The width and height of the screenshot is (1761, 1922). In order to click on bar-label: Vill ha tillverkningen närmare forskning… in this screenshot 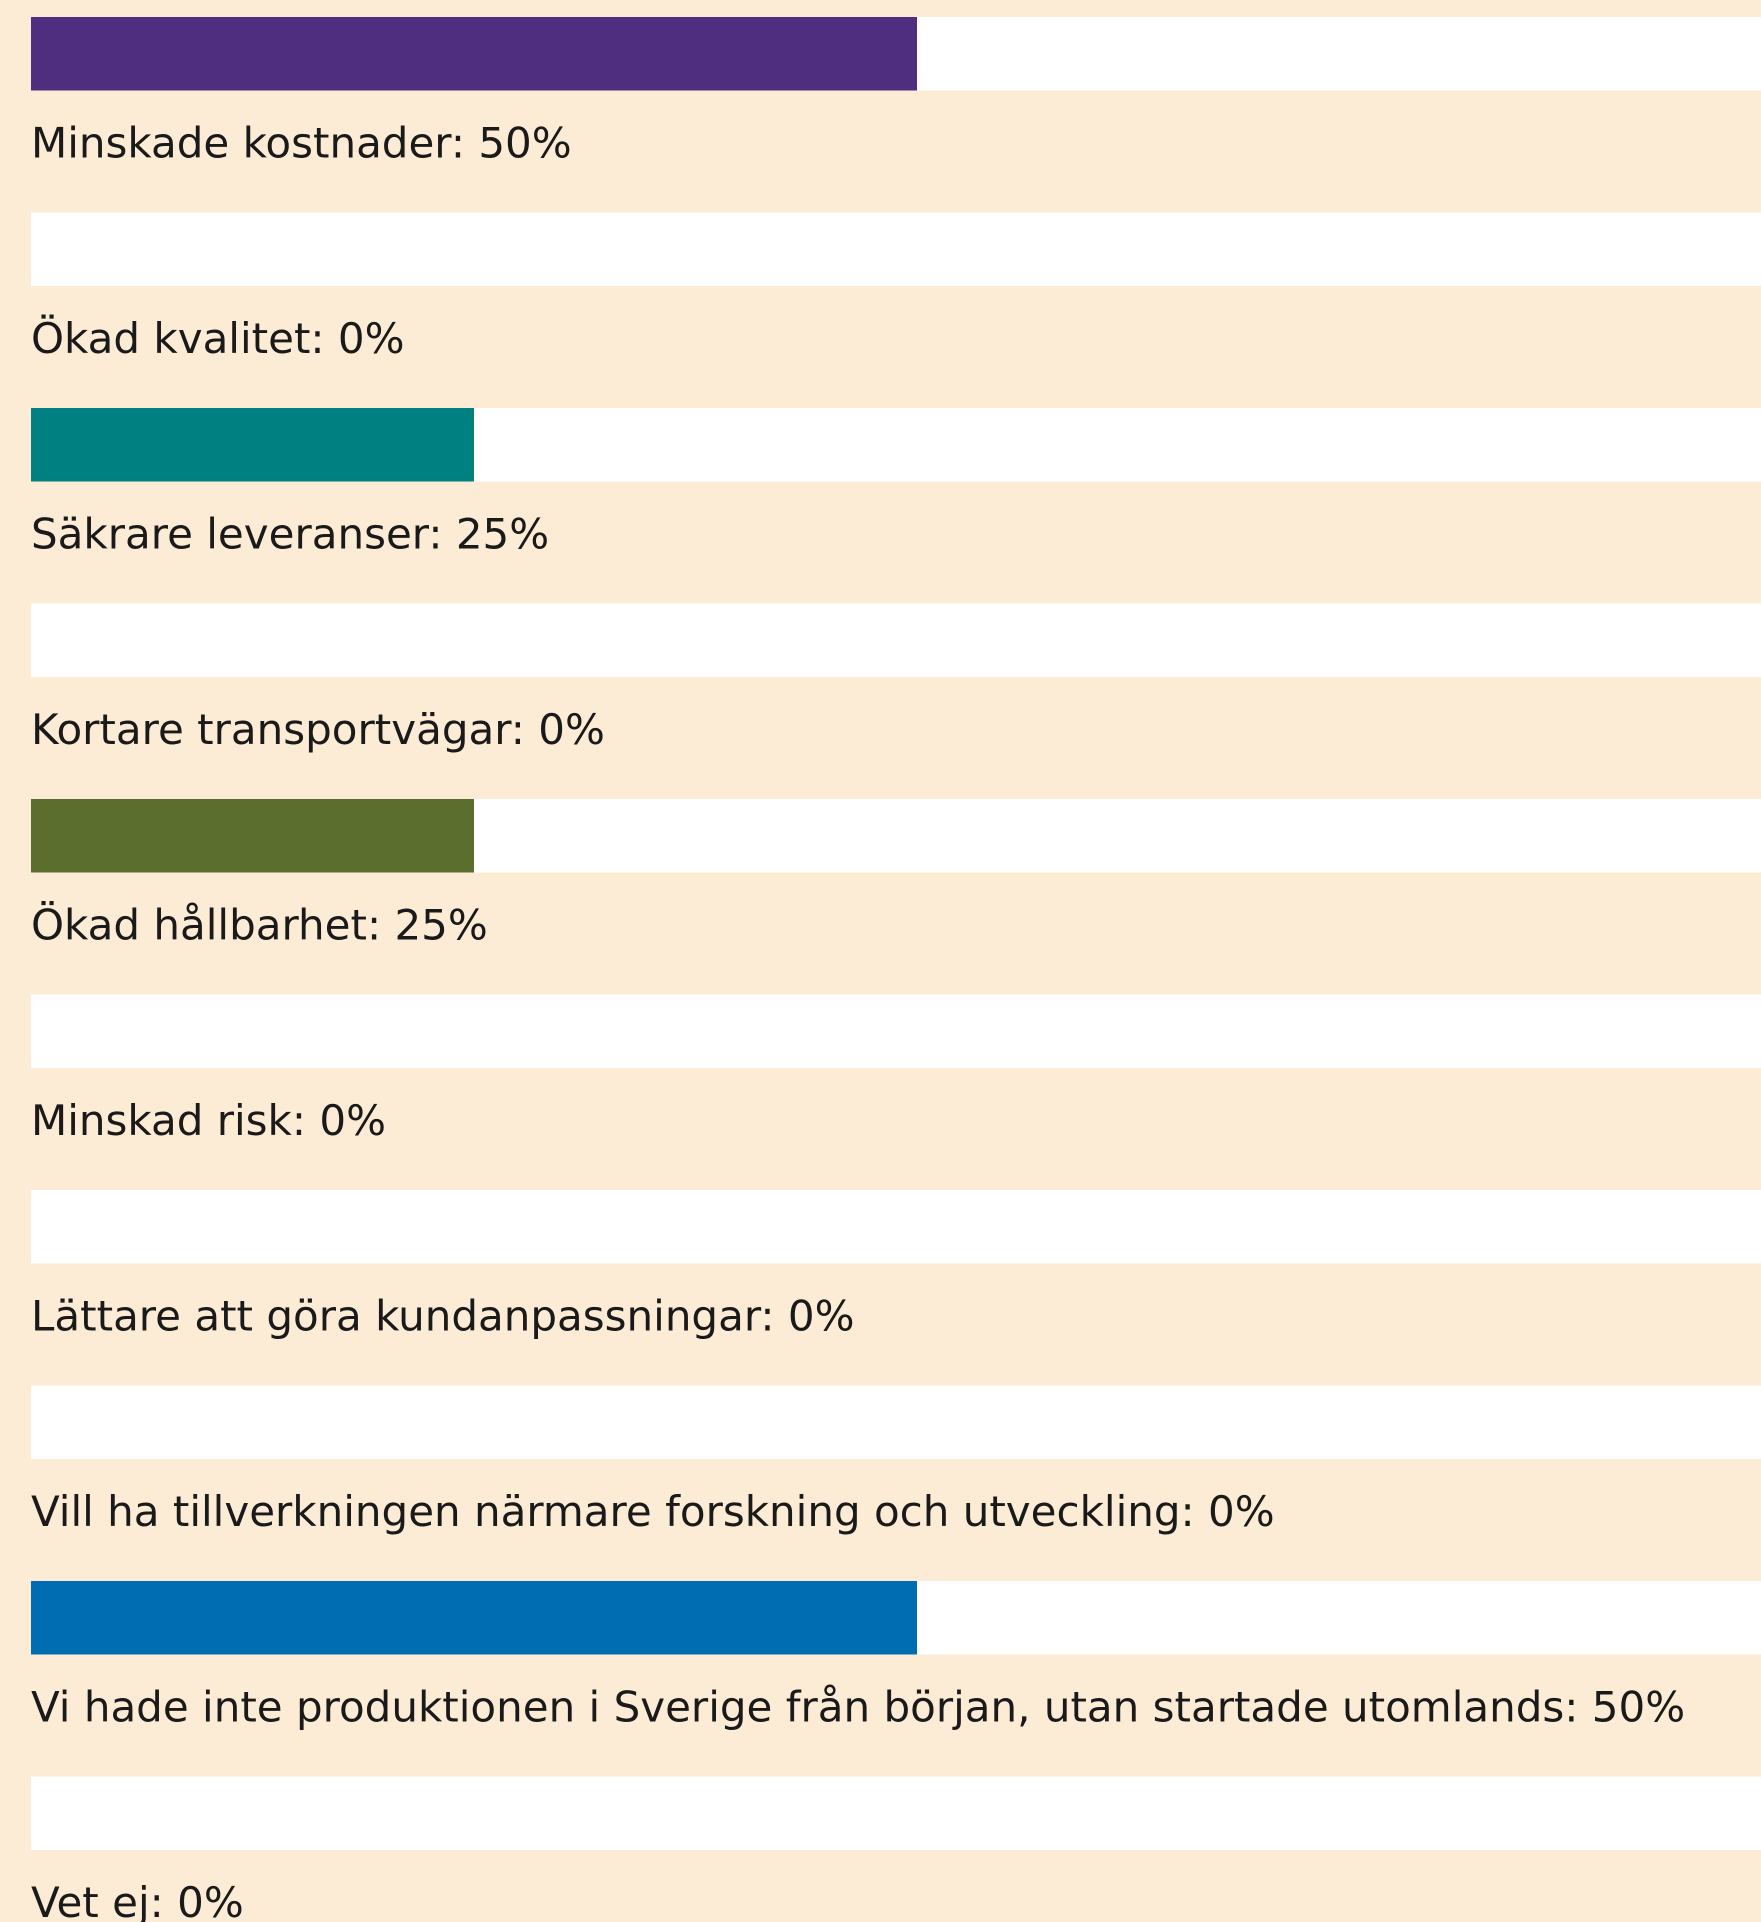, I will do `click(653, 1511)`.